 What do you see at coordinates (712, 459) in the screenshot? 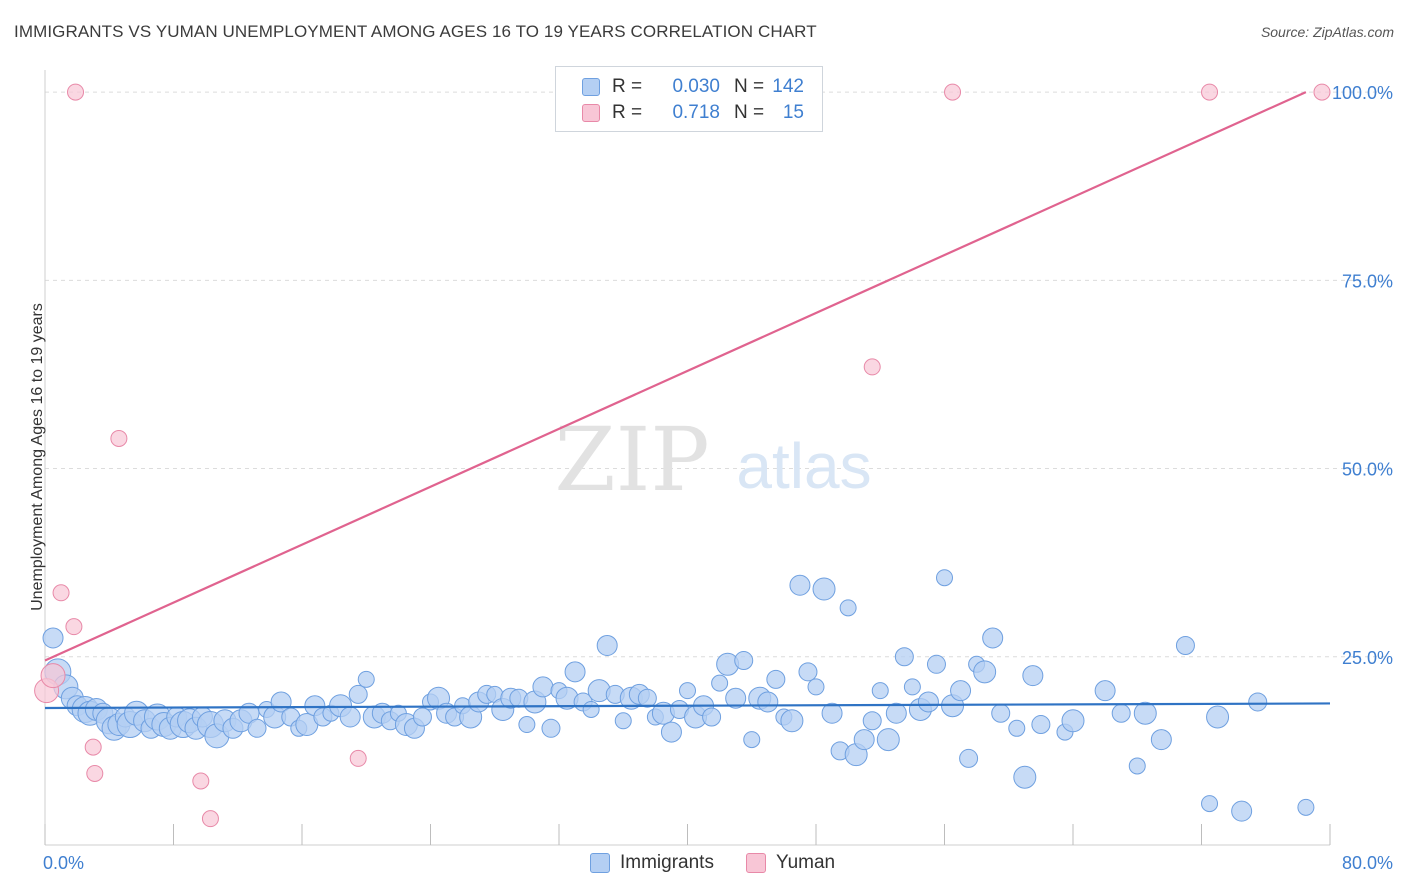
I see `watermark: ZIP atlas` at bounding box center [712, 459].